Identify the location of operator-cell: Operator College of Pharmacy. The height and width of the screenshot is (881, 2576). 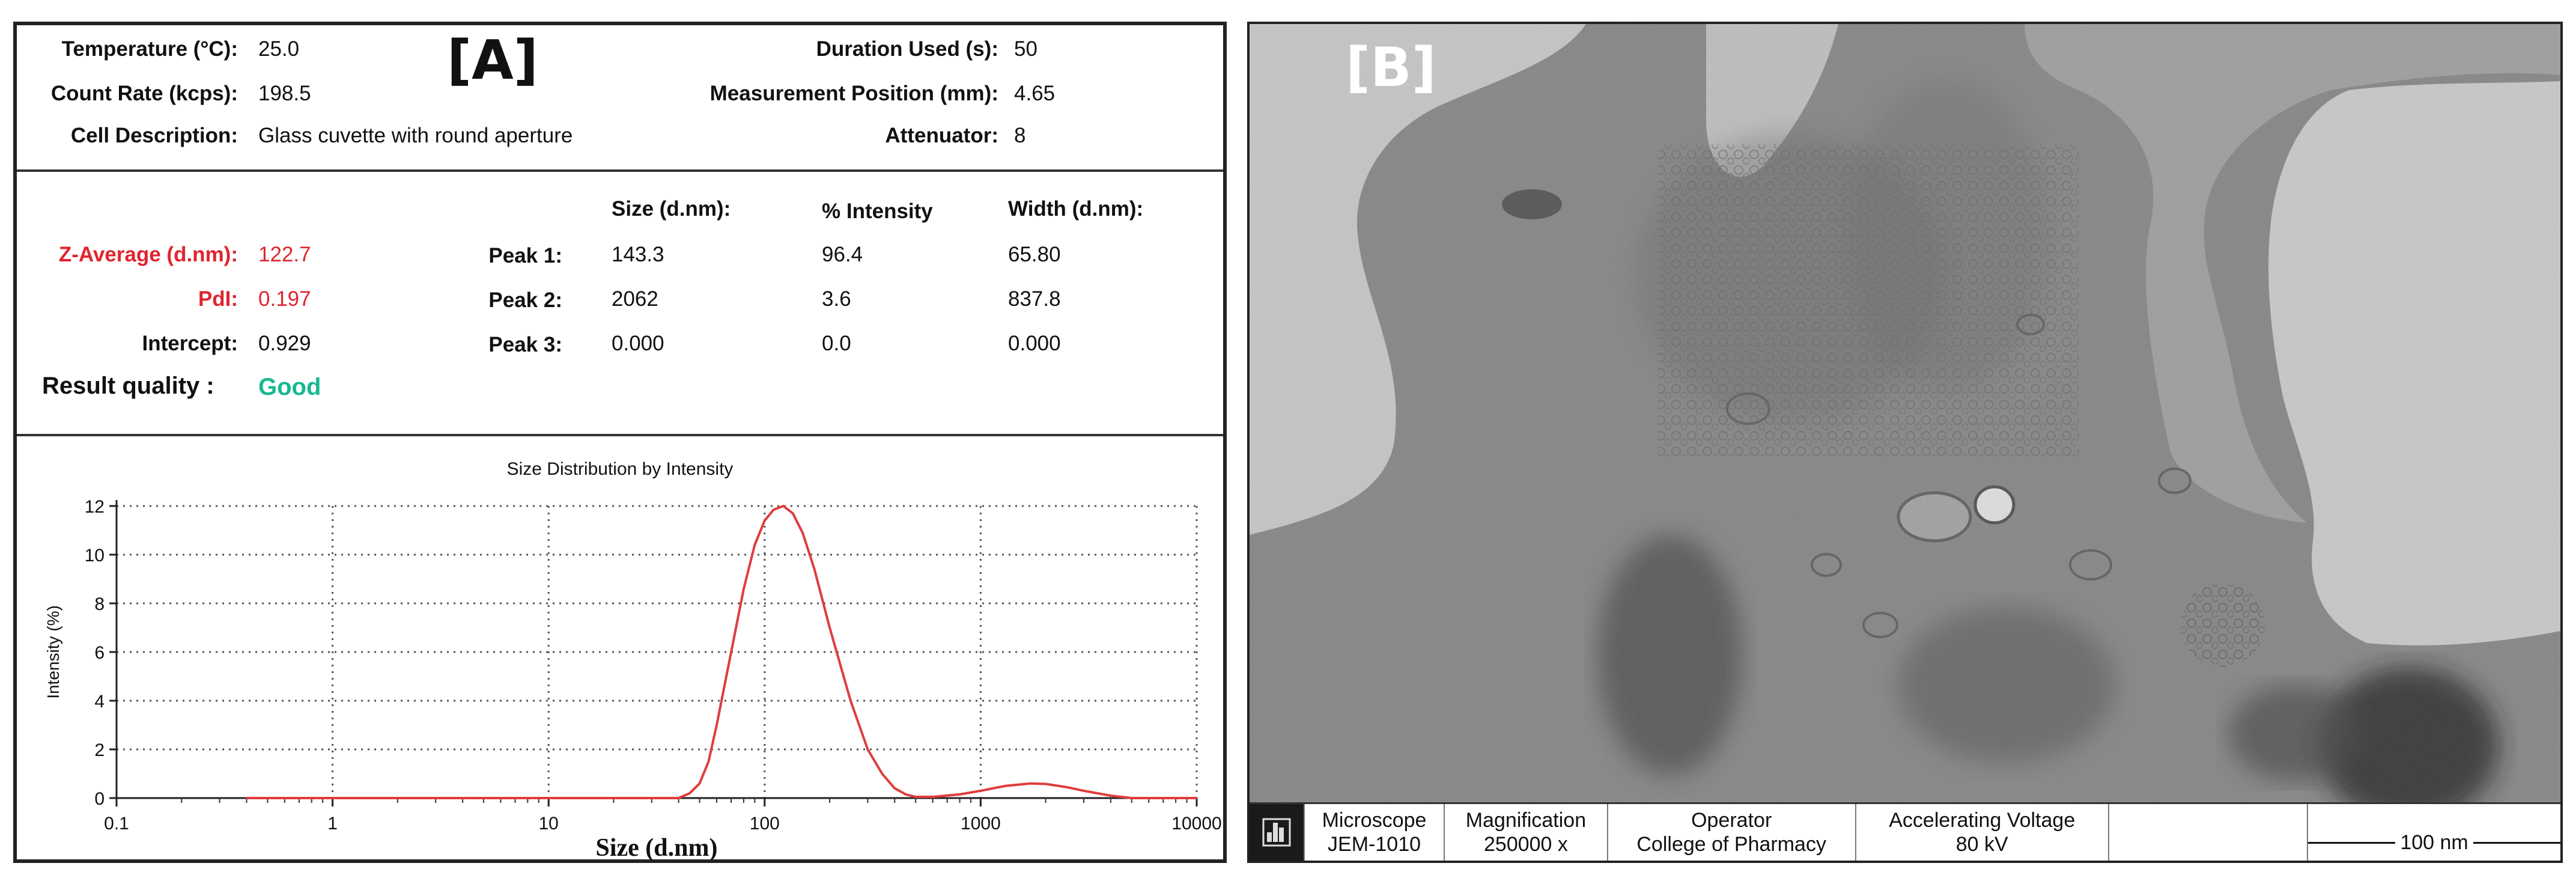
(1732, 833).